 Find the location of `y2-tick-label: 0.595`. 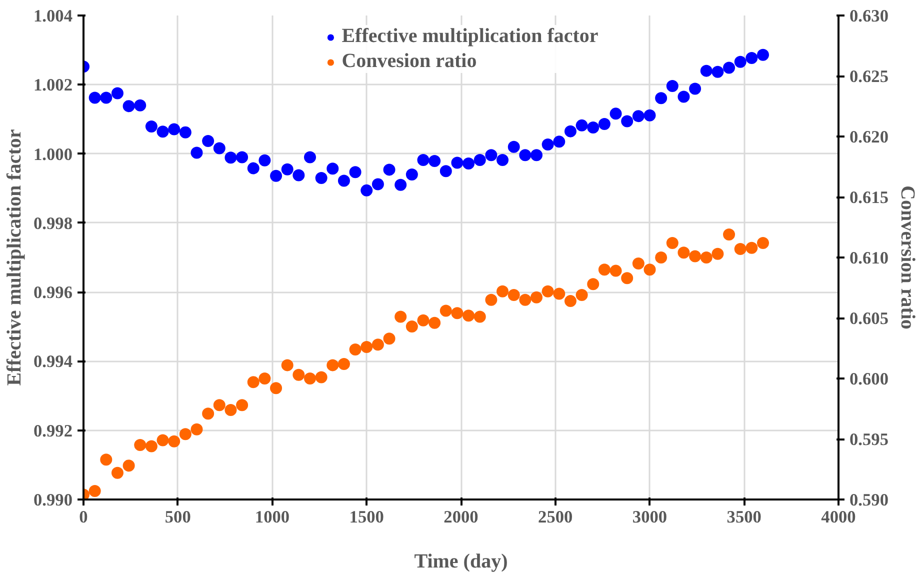

y2-tick-label: 0.595 is located at coordinates (869, 439).